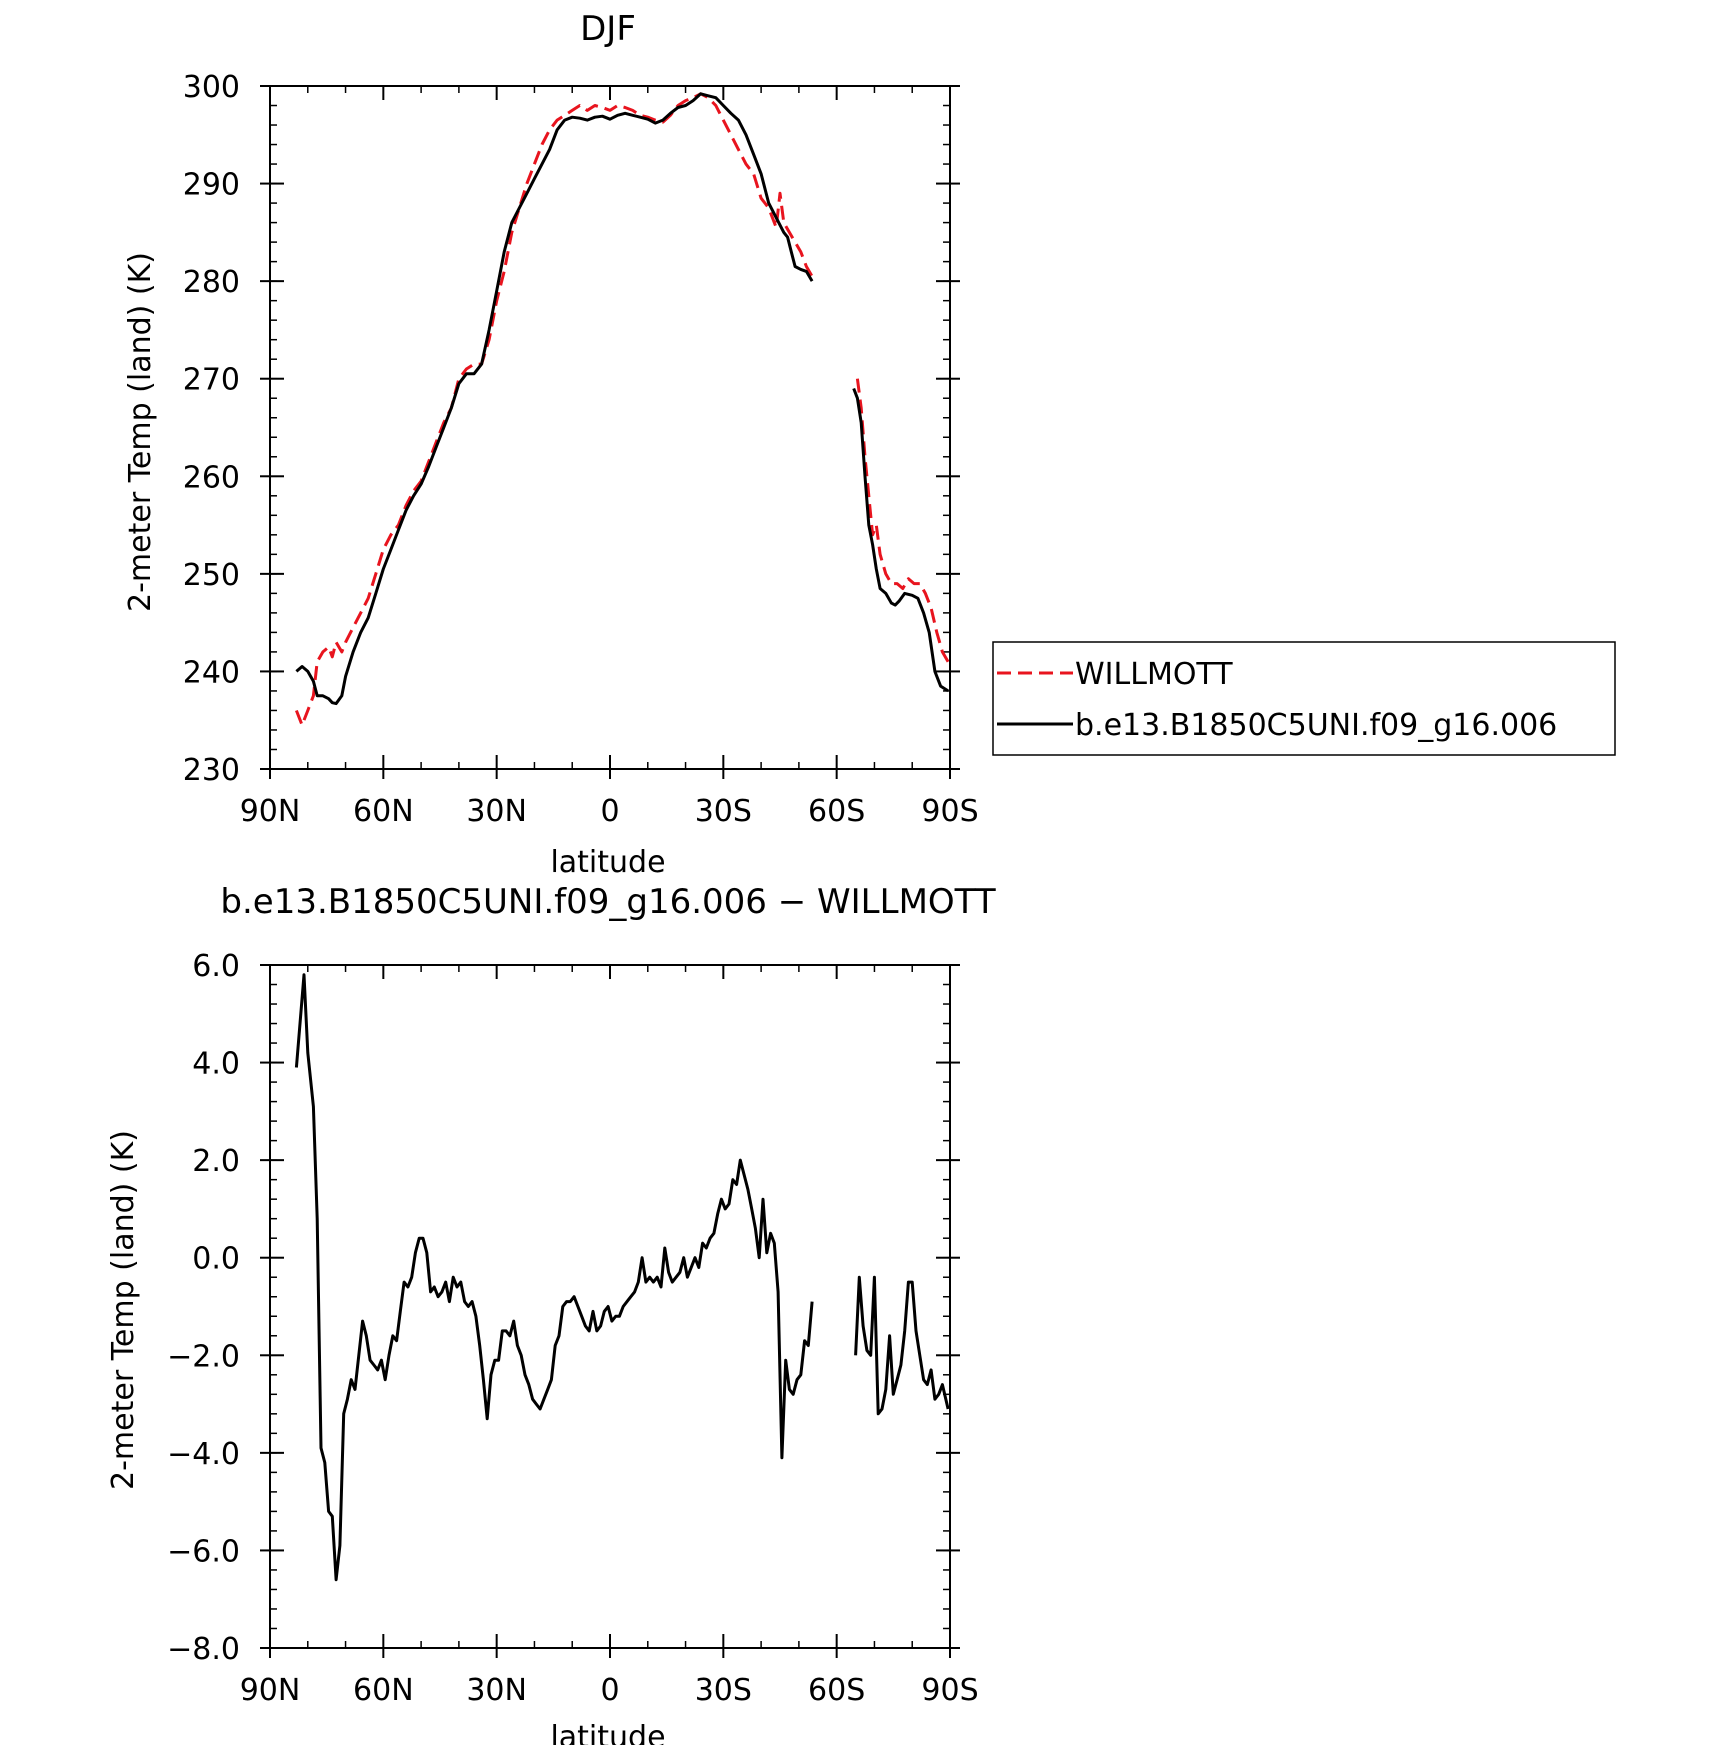  What do you see at coordinates (203, 1454) in the screenshot?
I see `y-tick-label: −4.0` at bounding box center [203, 1454].